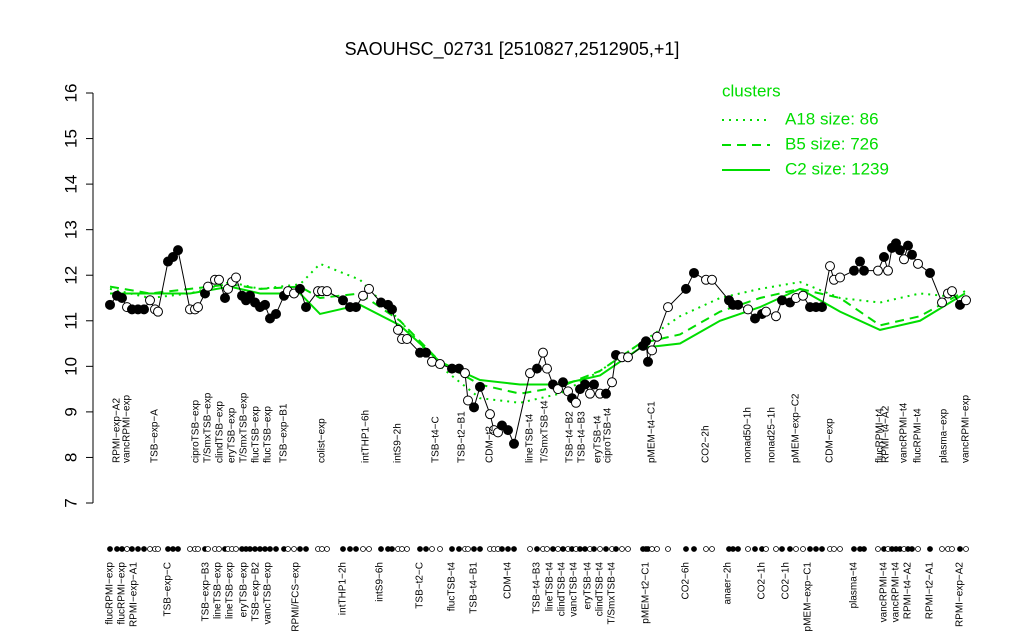 This screenshot has width=1024, height=640. Describe the element at coordinates (772, 435) in the screenshot. I see `sample-label: nonad25−1h` at that location.